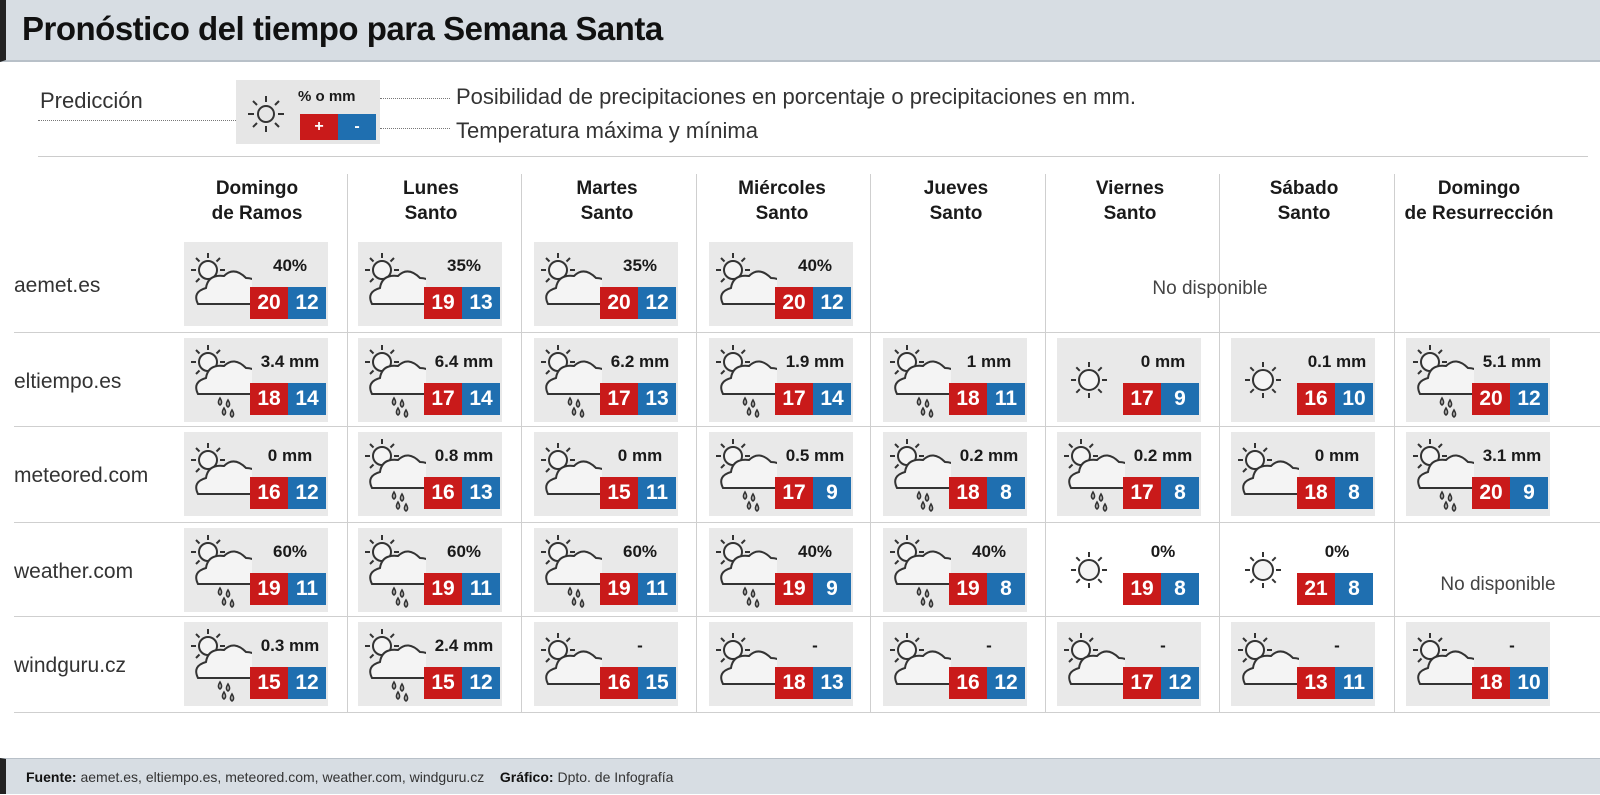 The height and width of the screenshot is (795, 1600). I want to click on forecast-cell: 2.4 mm 15 12, so click(430, 664).